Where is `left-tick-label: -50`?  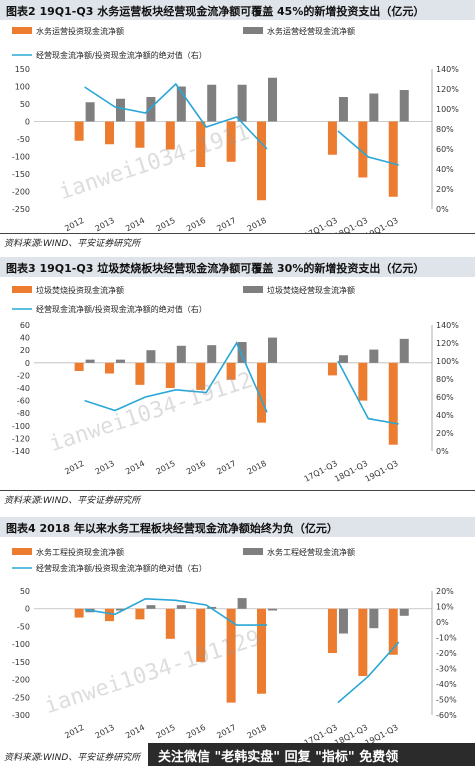 left-tick-label: -50 is located at coordinates (23, 626).